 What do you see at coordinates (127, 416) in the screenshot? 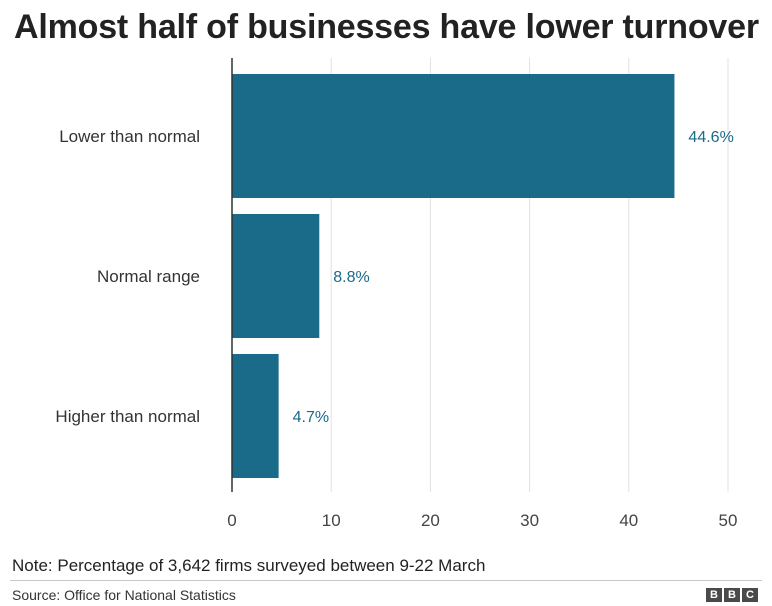
I see `category-label: Higher than normal` at bounding box center [127, 416].